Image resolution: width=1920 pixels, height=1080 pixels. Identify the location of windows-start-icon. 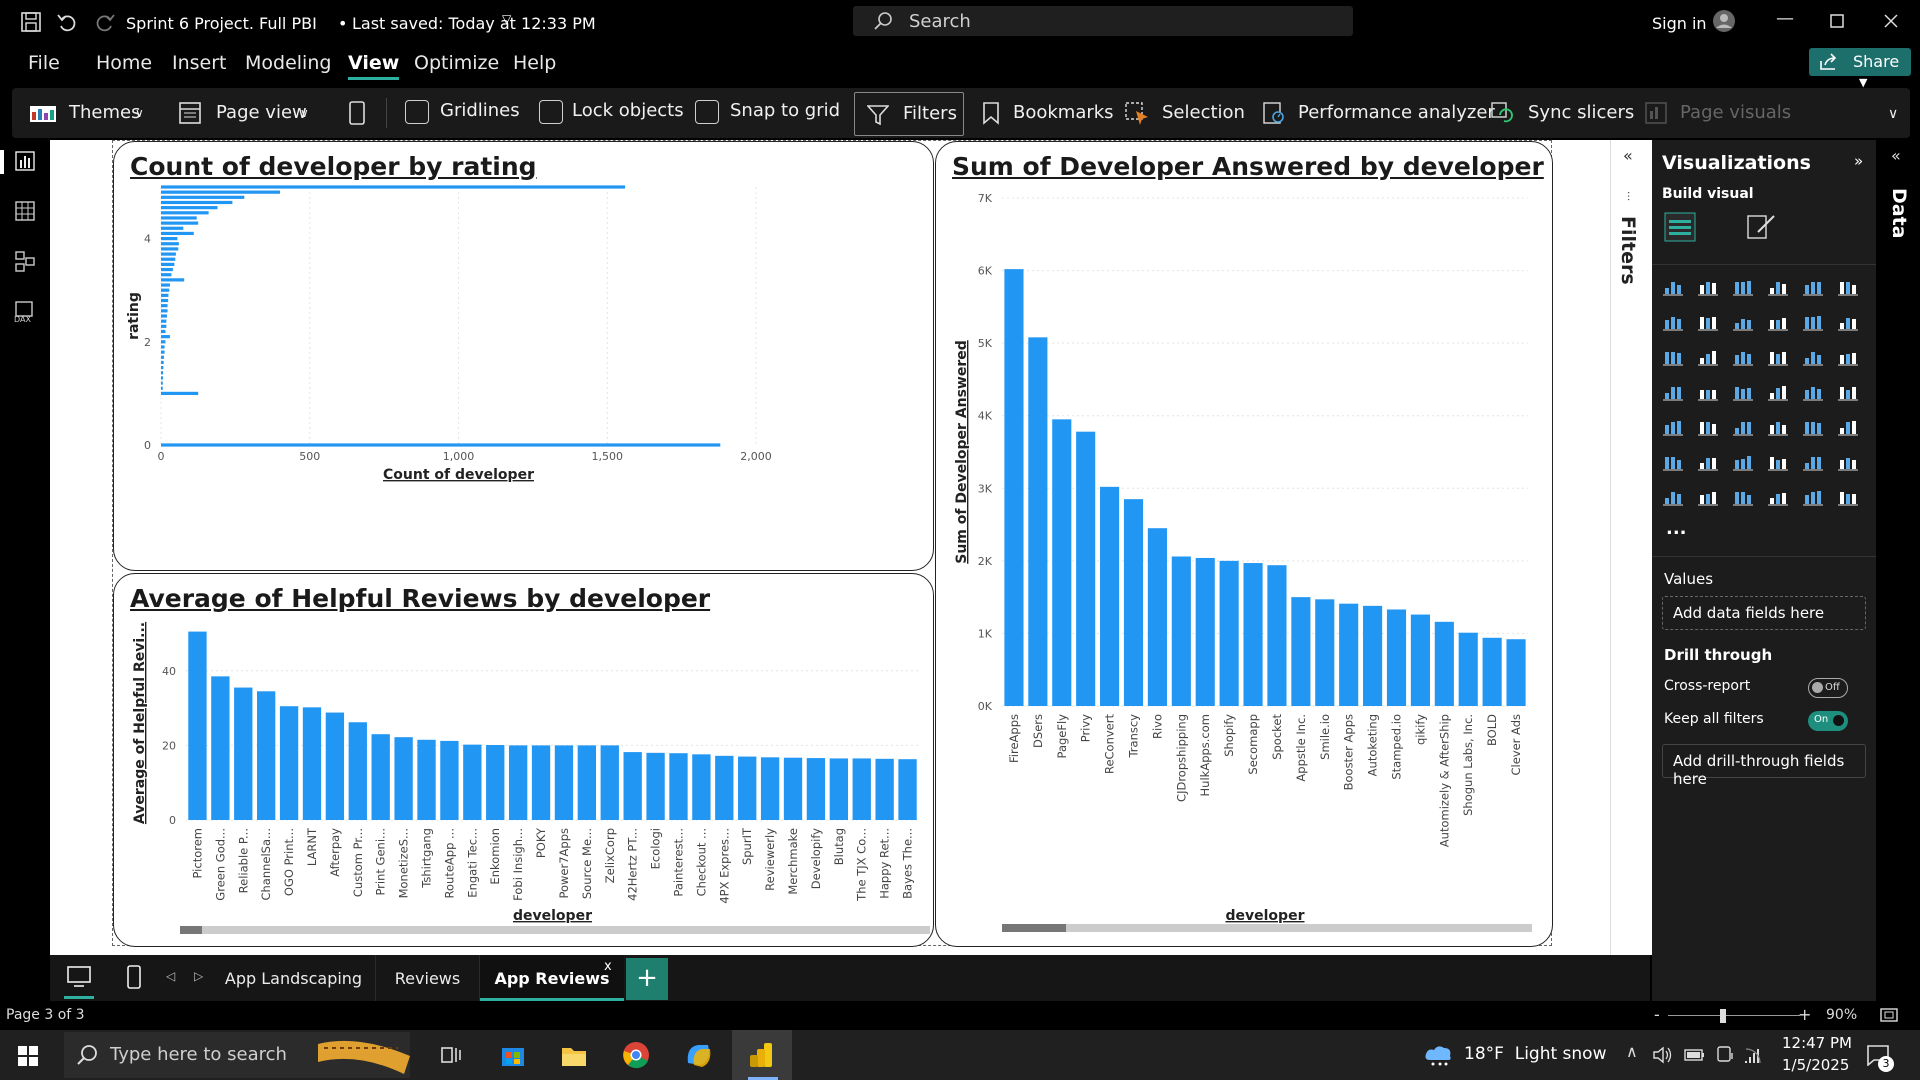
(28, 1056).